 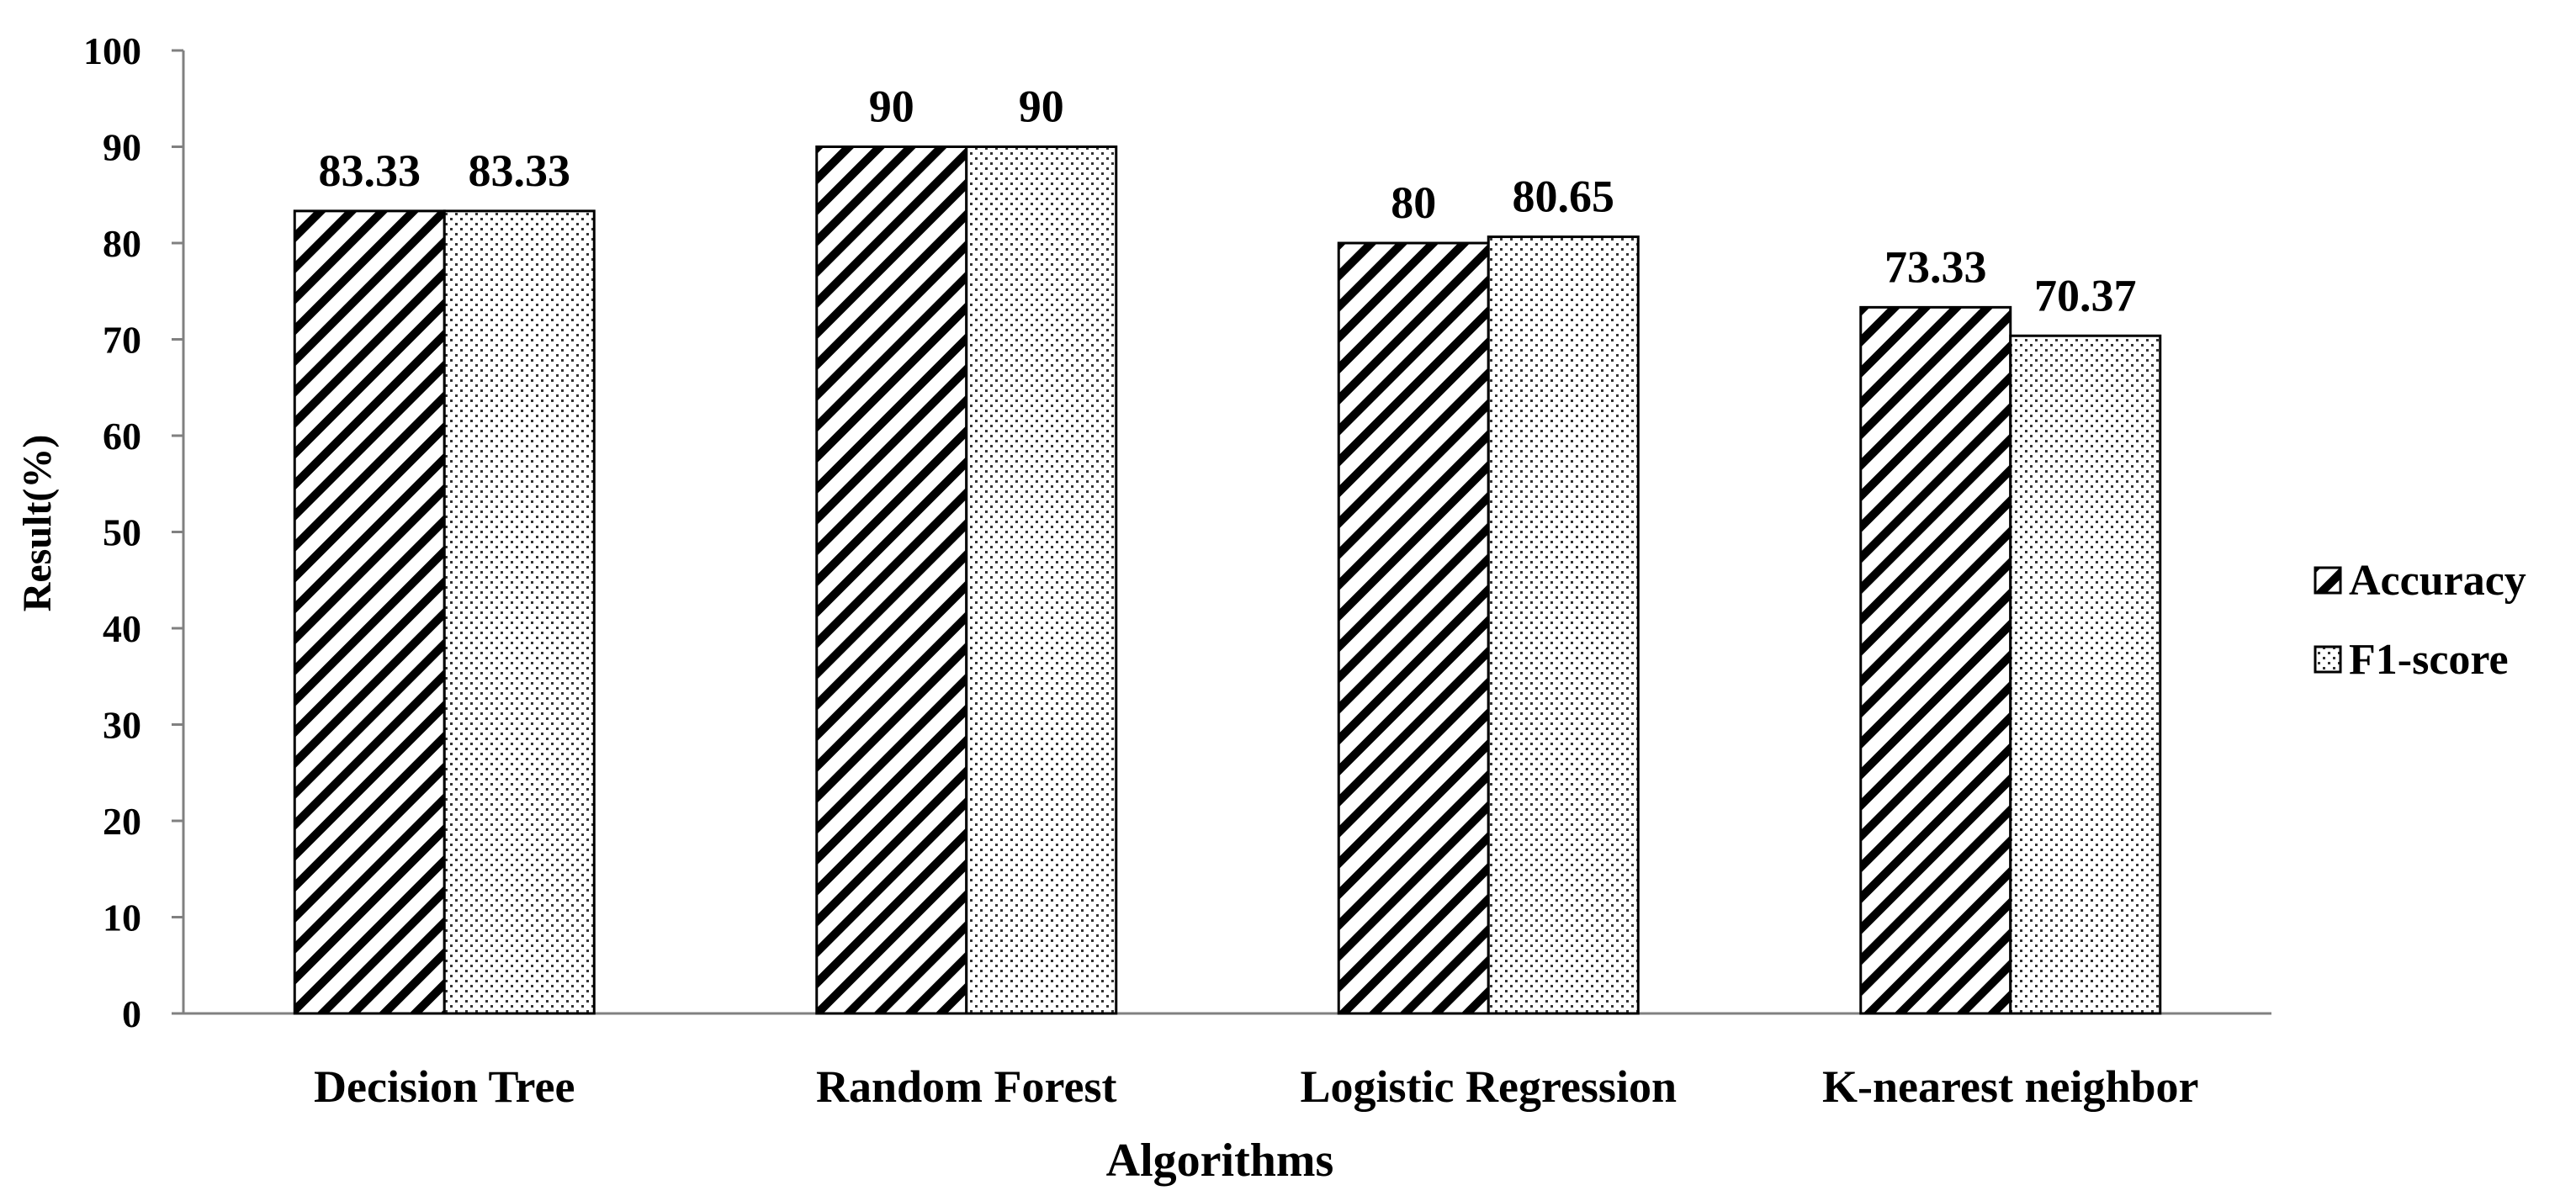 What do you see at coordinates (122, 243) in the screenshot?
I see `y-tick-label: 80` at bounding box center [122, 243].